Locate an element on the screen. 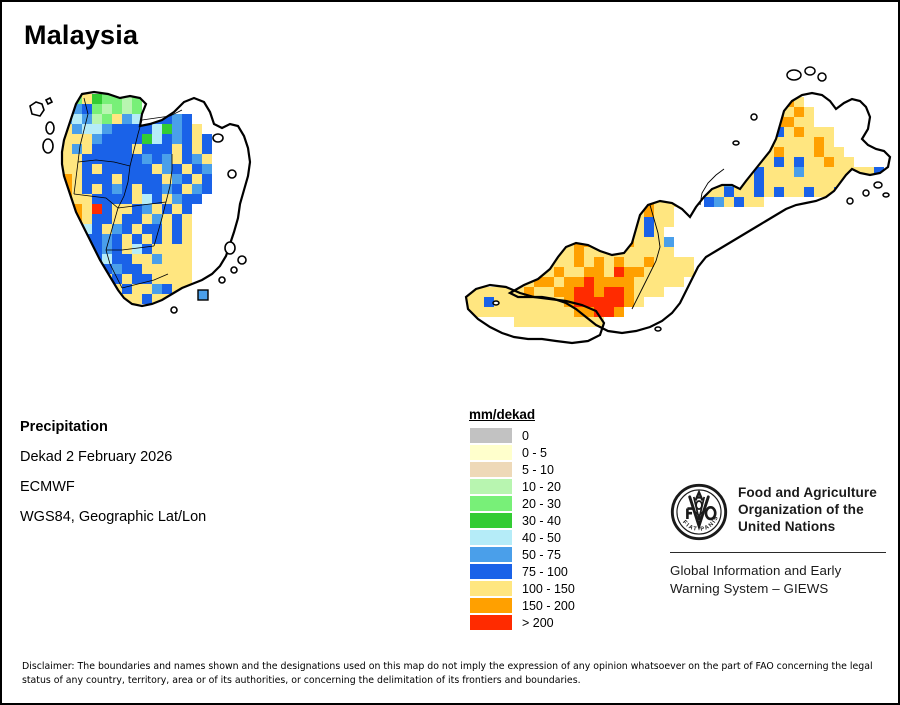  coastline-peninsular is located at coordinates (156, 199).